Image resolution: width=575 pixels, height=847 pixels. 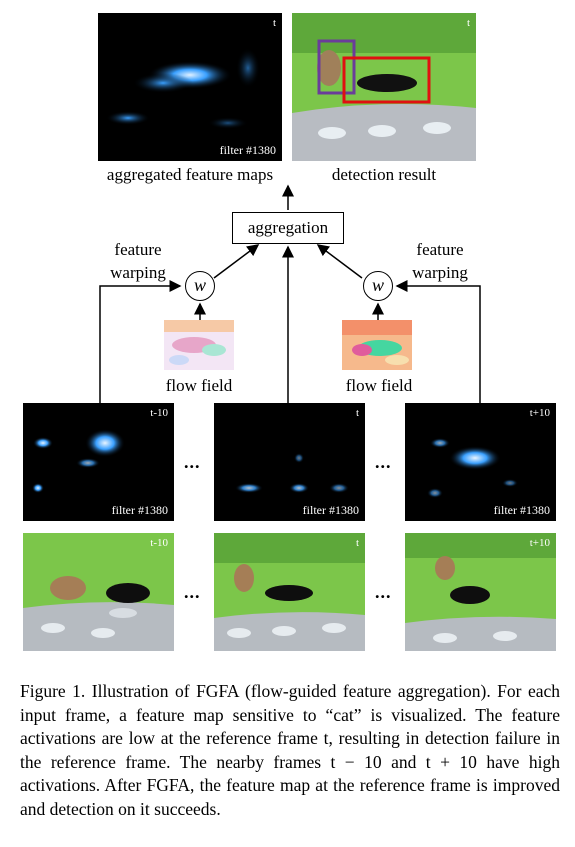 I want to click on video-frame-t-plus-10: t+10, so click(x=480, y=592).